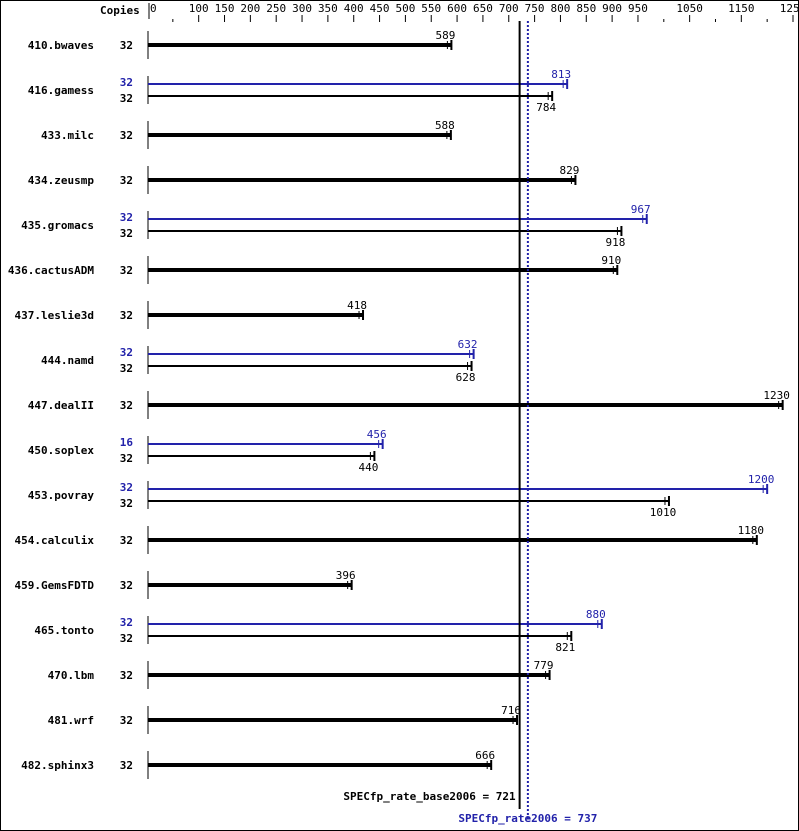  I want to click on base-bar-value: 666, so click(485, 755).